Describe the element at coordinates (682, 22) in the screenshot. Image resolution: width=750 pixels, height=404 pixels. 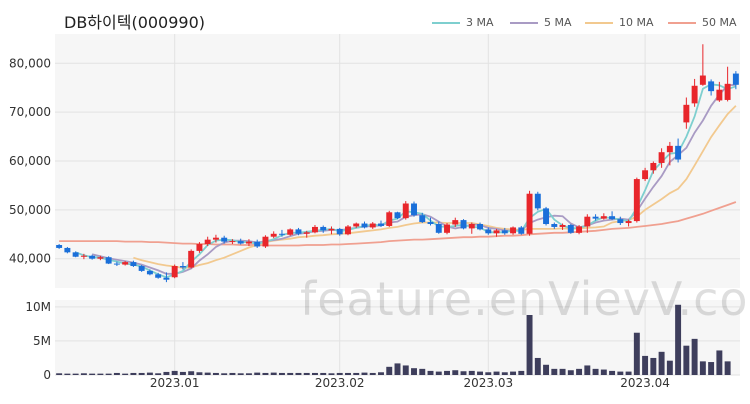
I see `legend-ma50-swatch` at that location.